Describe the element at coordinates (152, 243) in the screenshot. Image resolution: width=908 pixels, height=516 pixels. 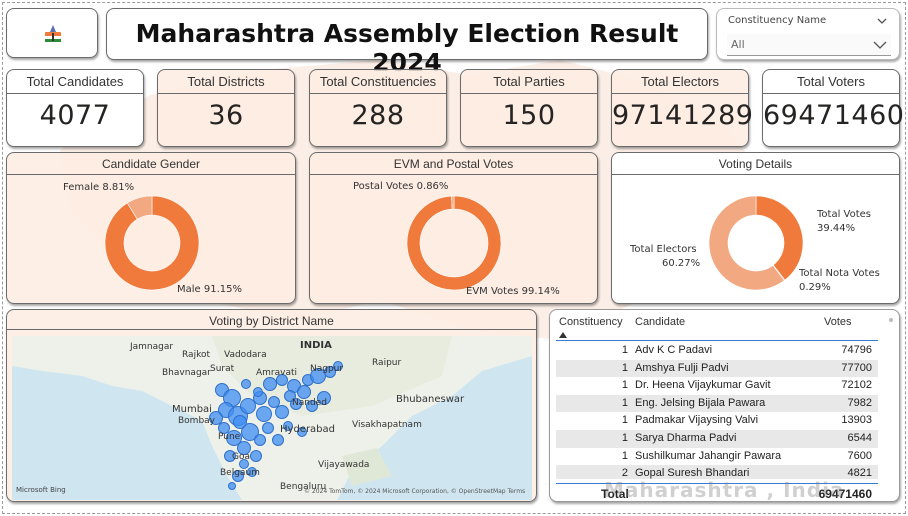
I see `donut-slice-male` at that location.